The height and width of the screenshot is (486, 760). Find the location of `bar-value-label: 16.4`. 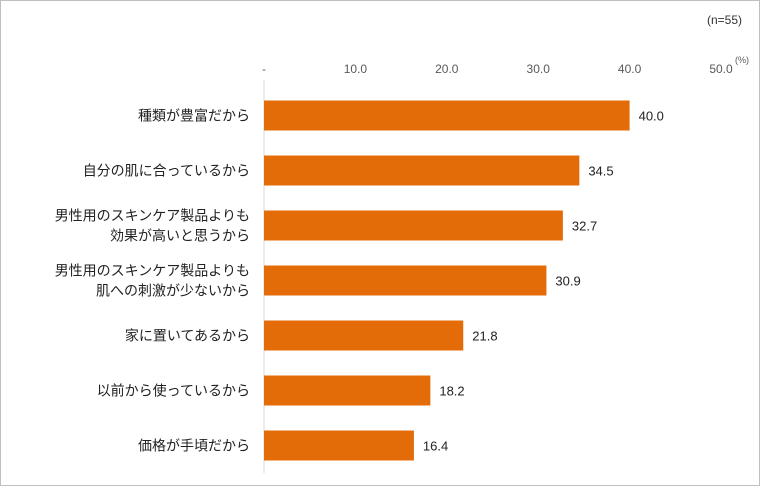

bar-value-label: 16.4 is located at coordinates (435, 446).